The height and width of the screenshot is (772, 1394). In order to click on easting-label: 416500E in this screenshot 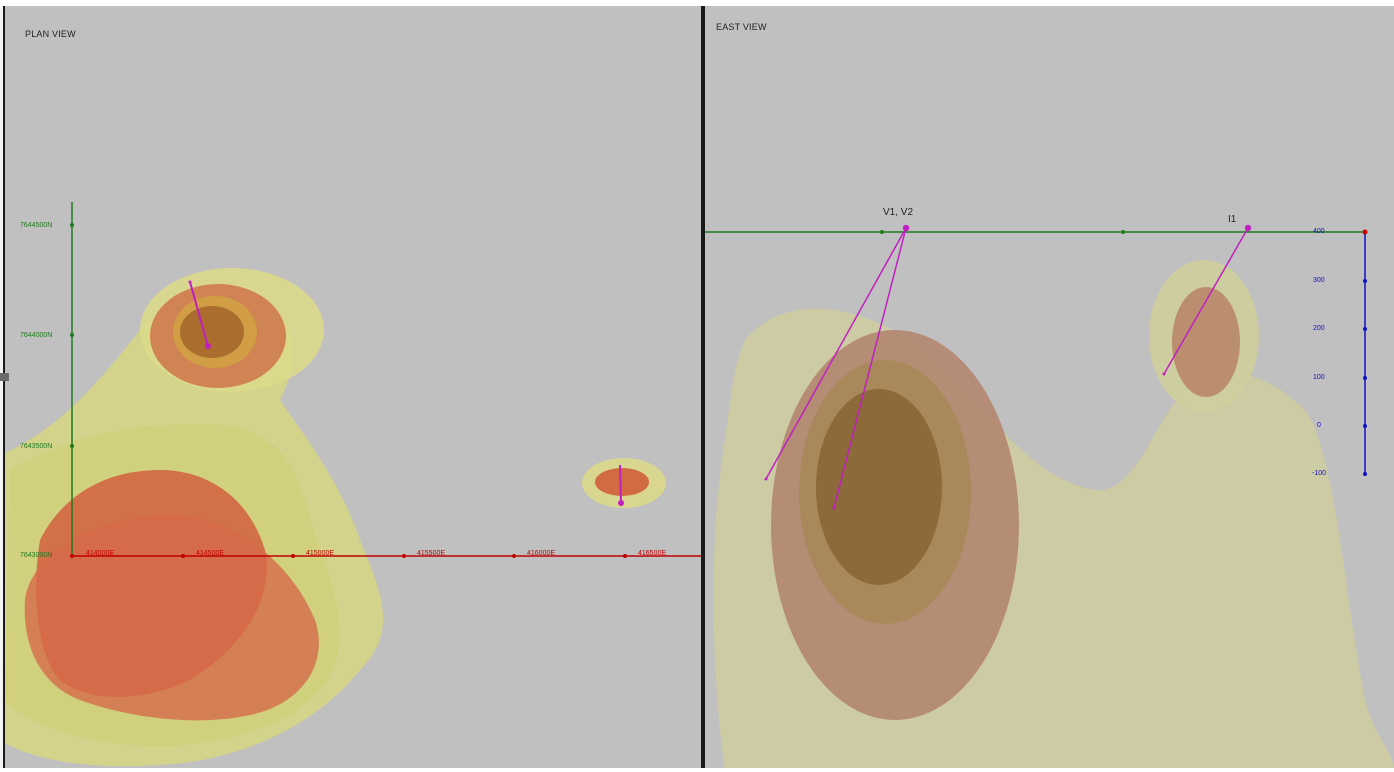, I will do `click(652, 553)`.